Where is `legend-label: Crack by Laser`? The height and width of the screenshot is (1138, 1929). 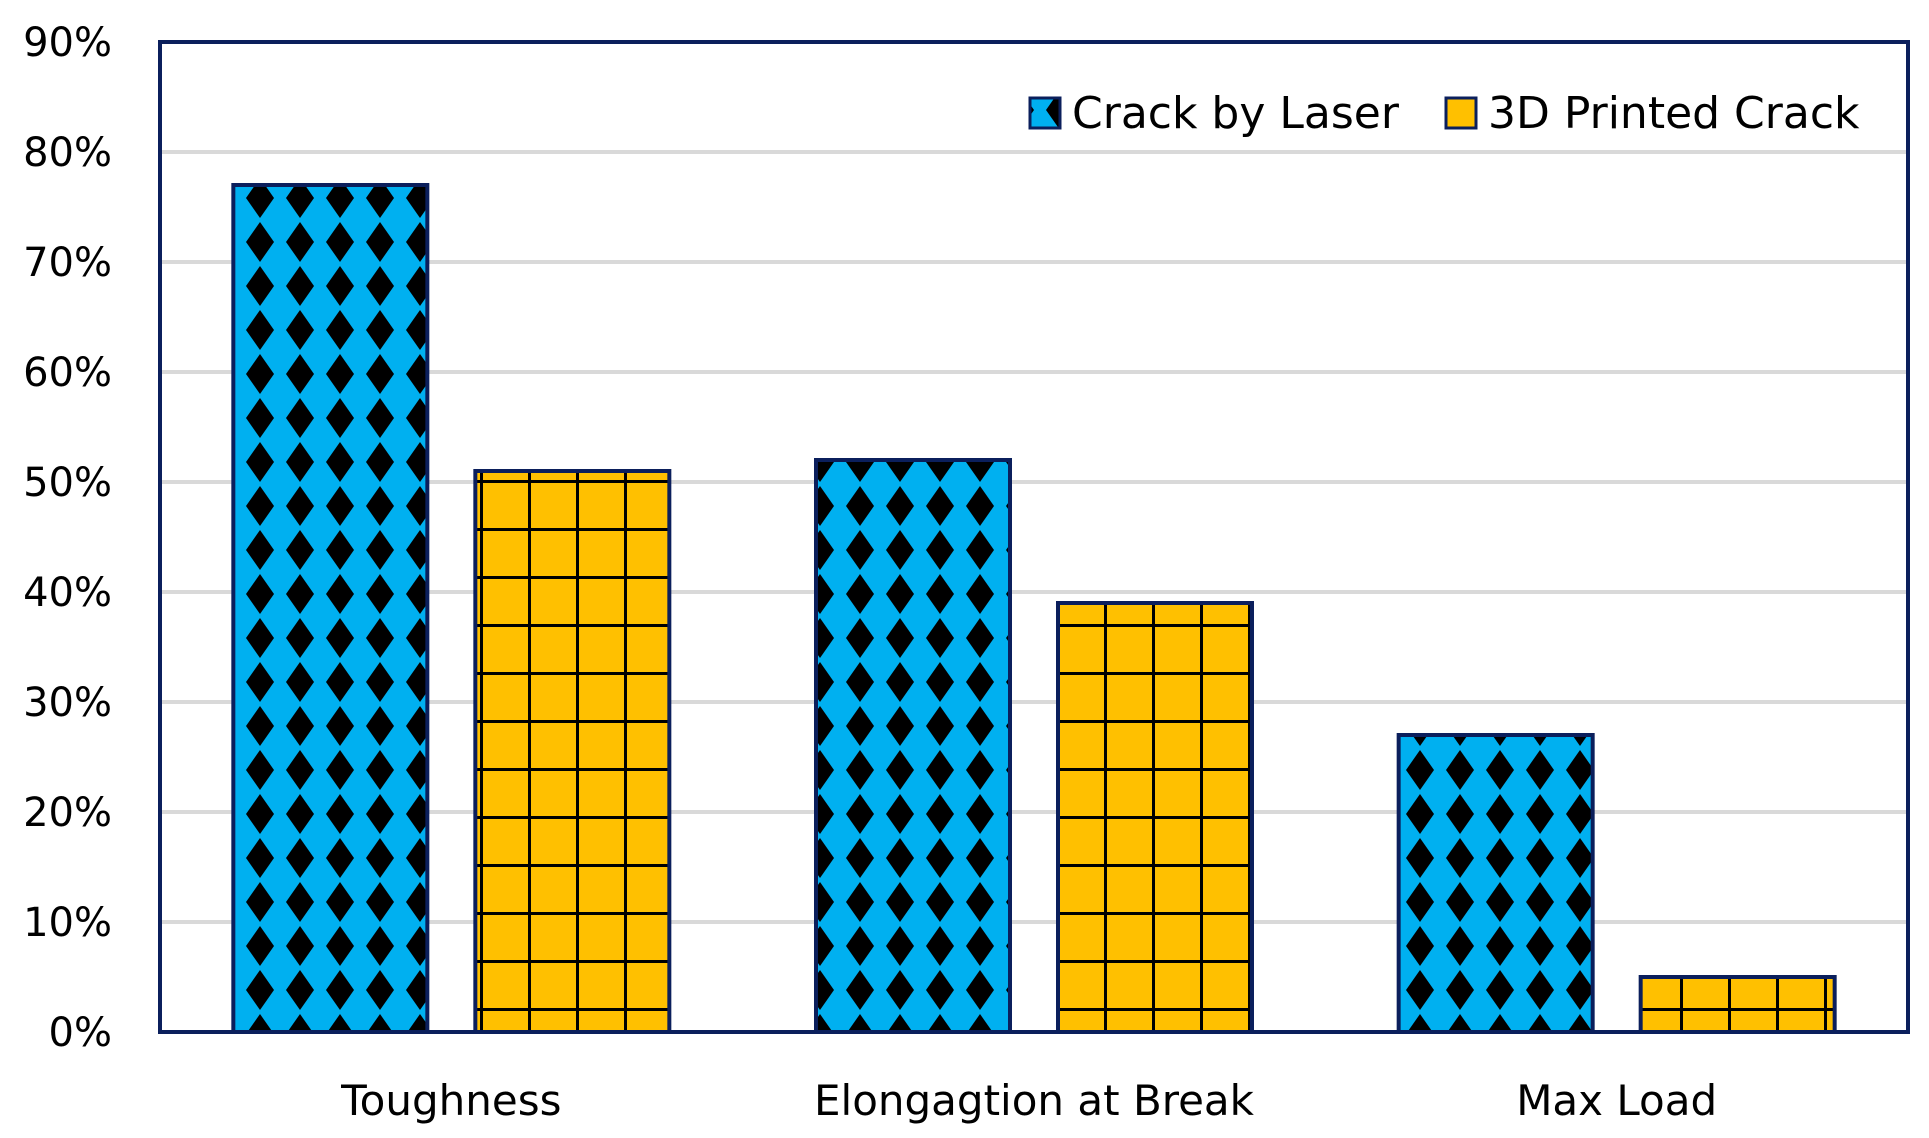
legend-label: Crack by Laser is located at coordinates (1236, 113).